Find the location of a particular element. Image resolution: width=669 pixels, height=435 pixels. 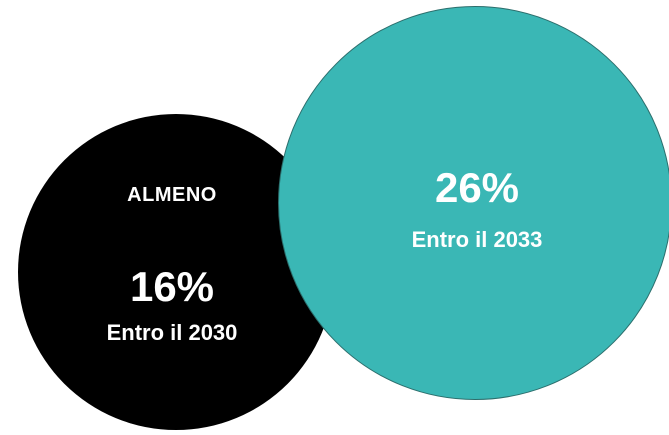

target-2030-caption: Entro il 2030 is located at coordinates (172, 332).